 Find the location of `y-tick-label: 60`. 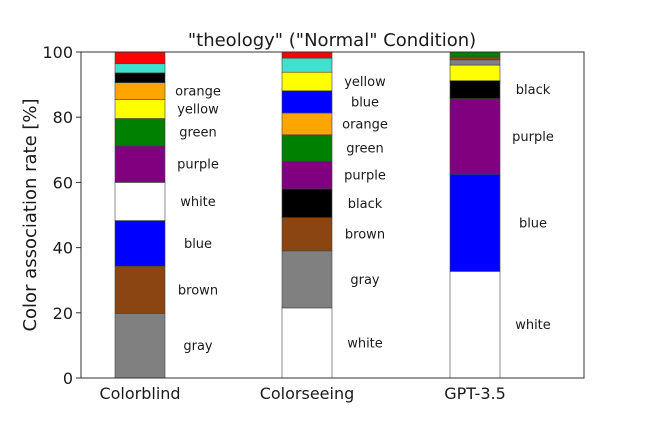

y-tick-label: 60 is located at coordinates (63, 182).